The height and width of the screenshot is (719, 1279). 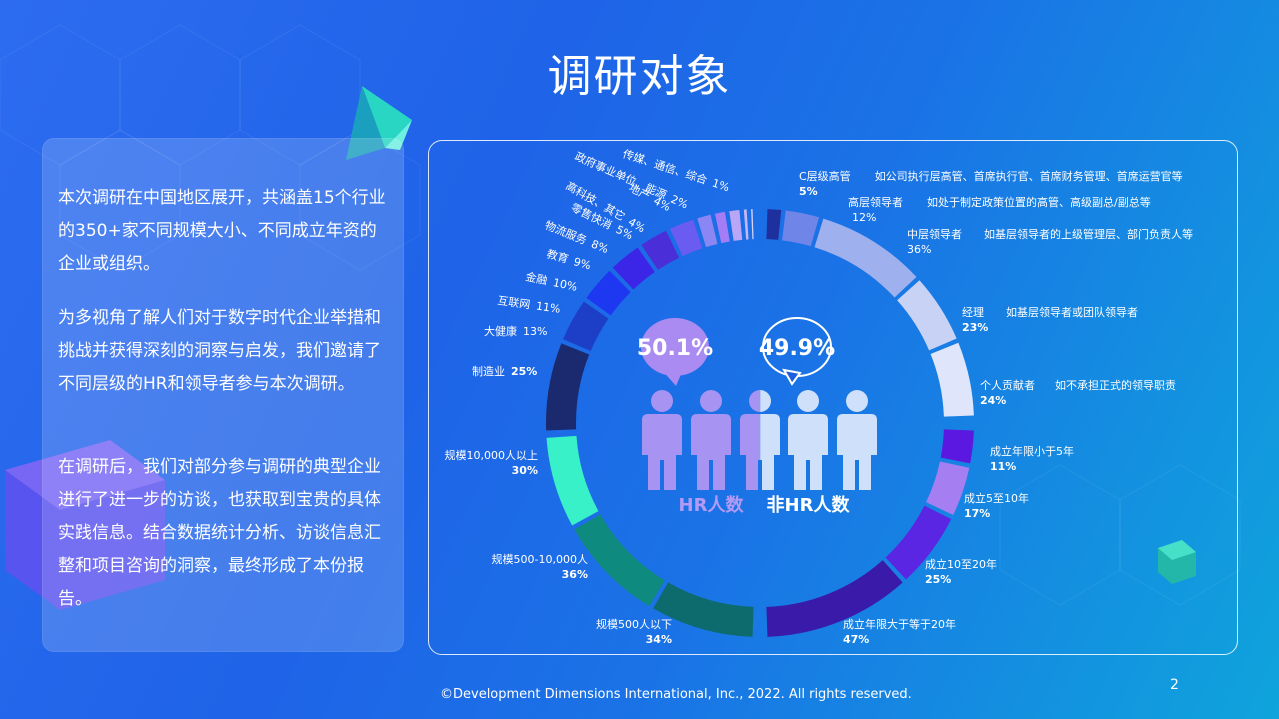 I want to click on level-value: 5%, so click(x=808, y=191).